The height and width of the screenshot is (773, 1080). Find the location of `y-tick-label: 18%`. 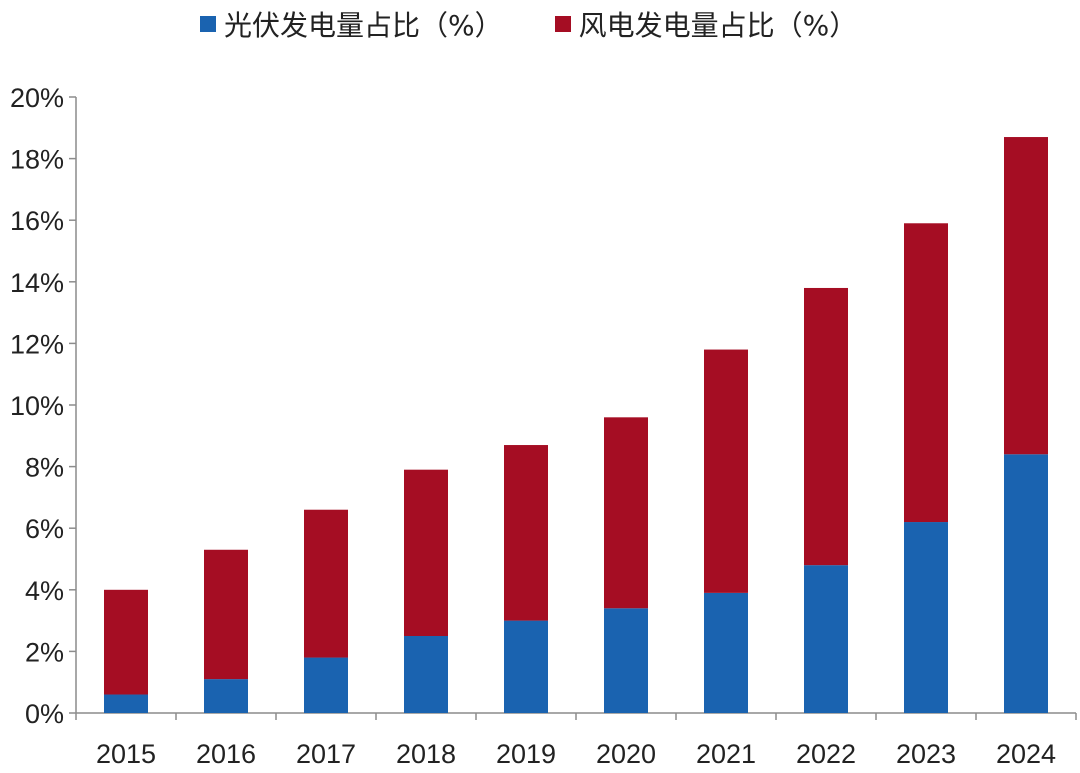

y-tick-label: 18% is located at coordinates (37, 160).